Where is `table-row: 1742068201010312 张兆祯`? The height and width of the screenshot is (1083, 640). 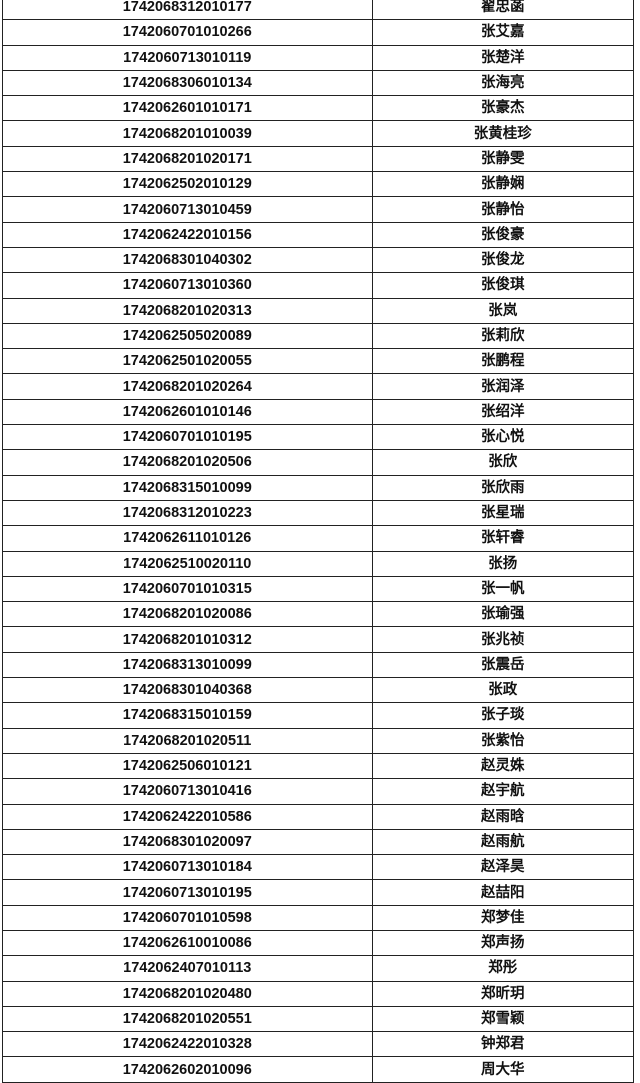 table-row: 1742068201010312 张兆祯 is located at coordinates (318, 639).